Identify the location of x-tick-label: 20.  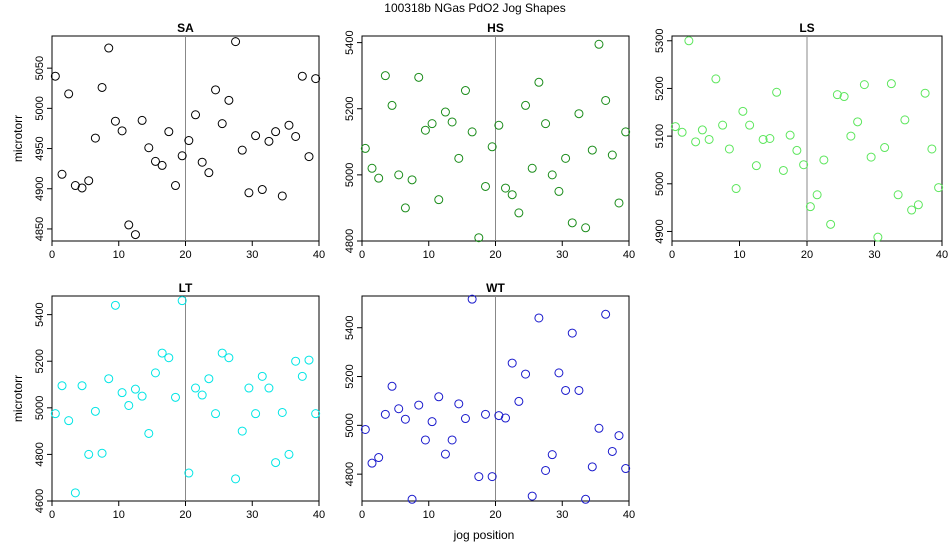
(495, 515).